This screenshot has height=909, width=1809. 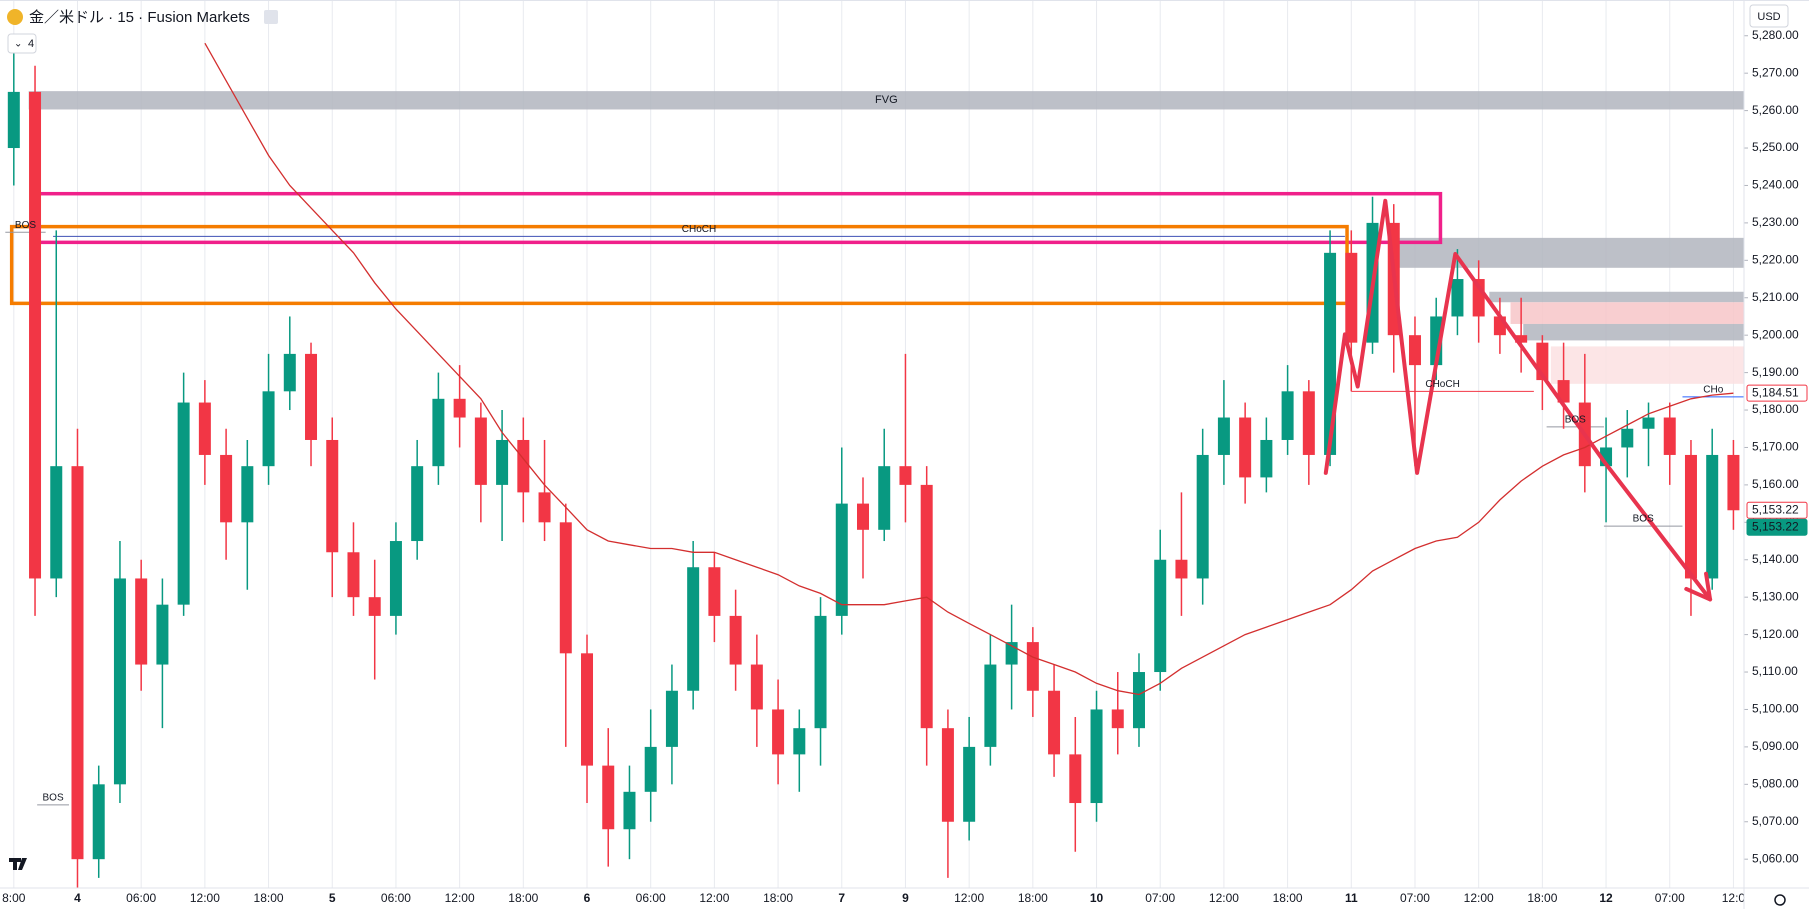 What do you see at coordinates (1775, 709) in the screenshot?
I see `y-tick-label: 5,100.00` at bounding box center [1775, 709].